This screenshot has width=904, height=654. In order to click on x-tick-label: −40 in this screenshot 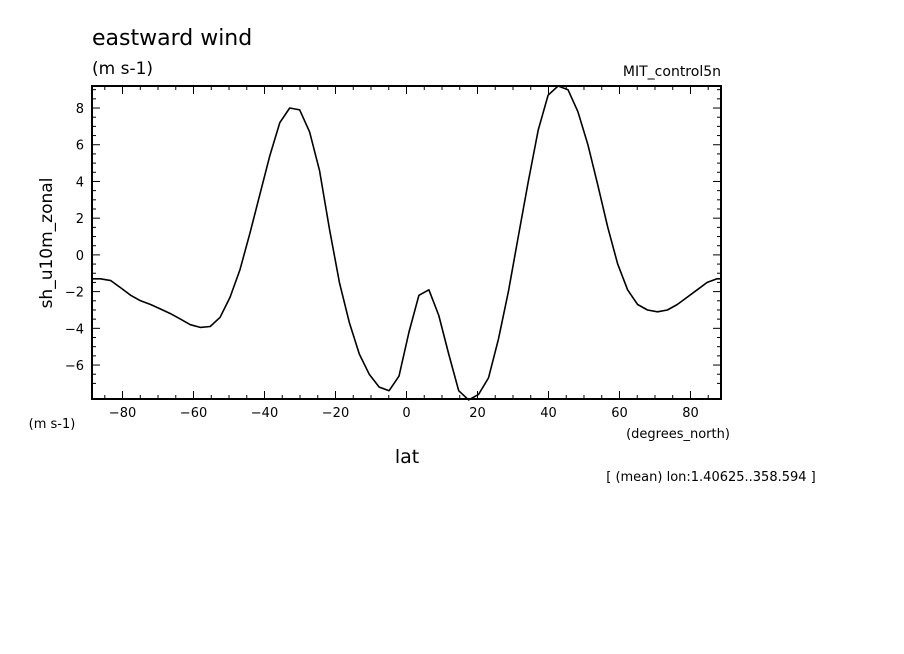, I will do `click(264, 413)`.